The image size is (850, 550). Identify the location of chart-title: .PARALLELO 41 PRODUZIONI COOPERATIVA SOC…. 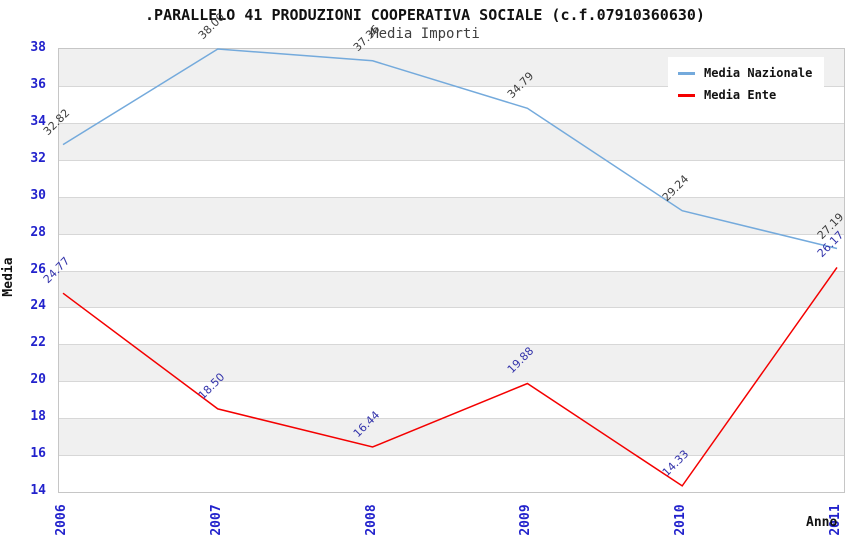
(425, 15).